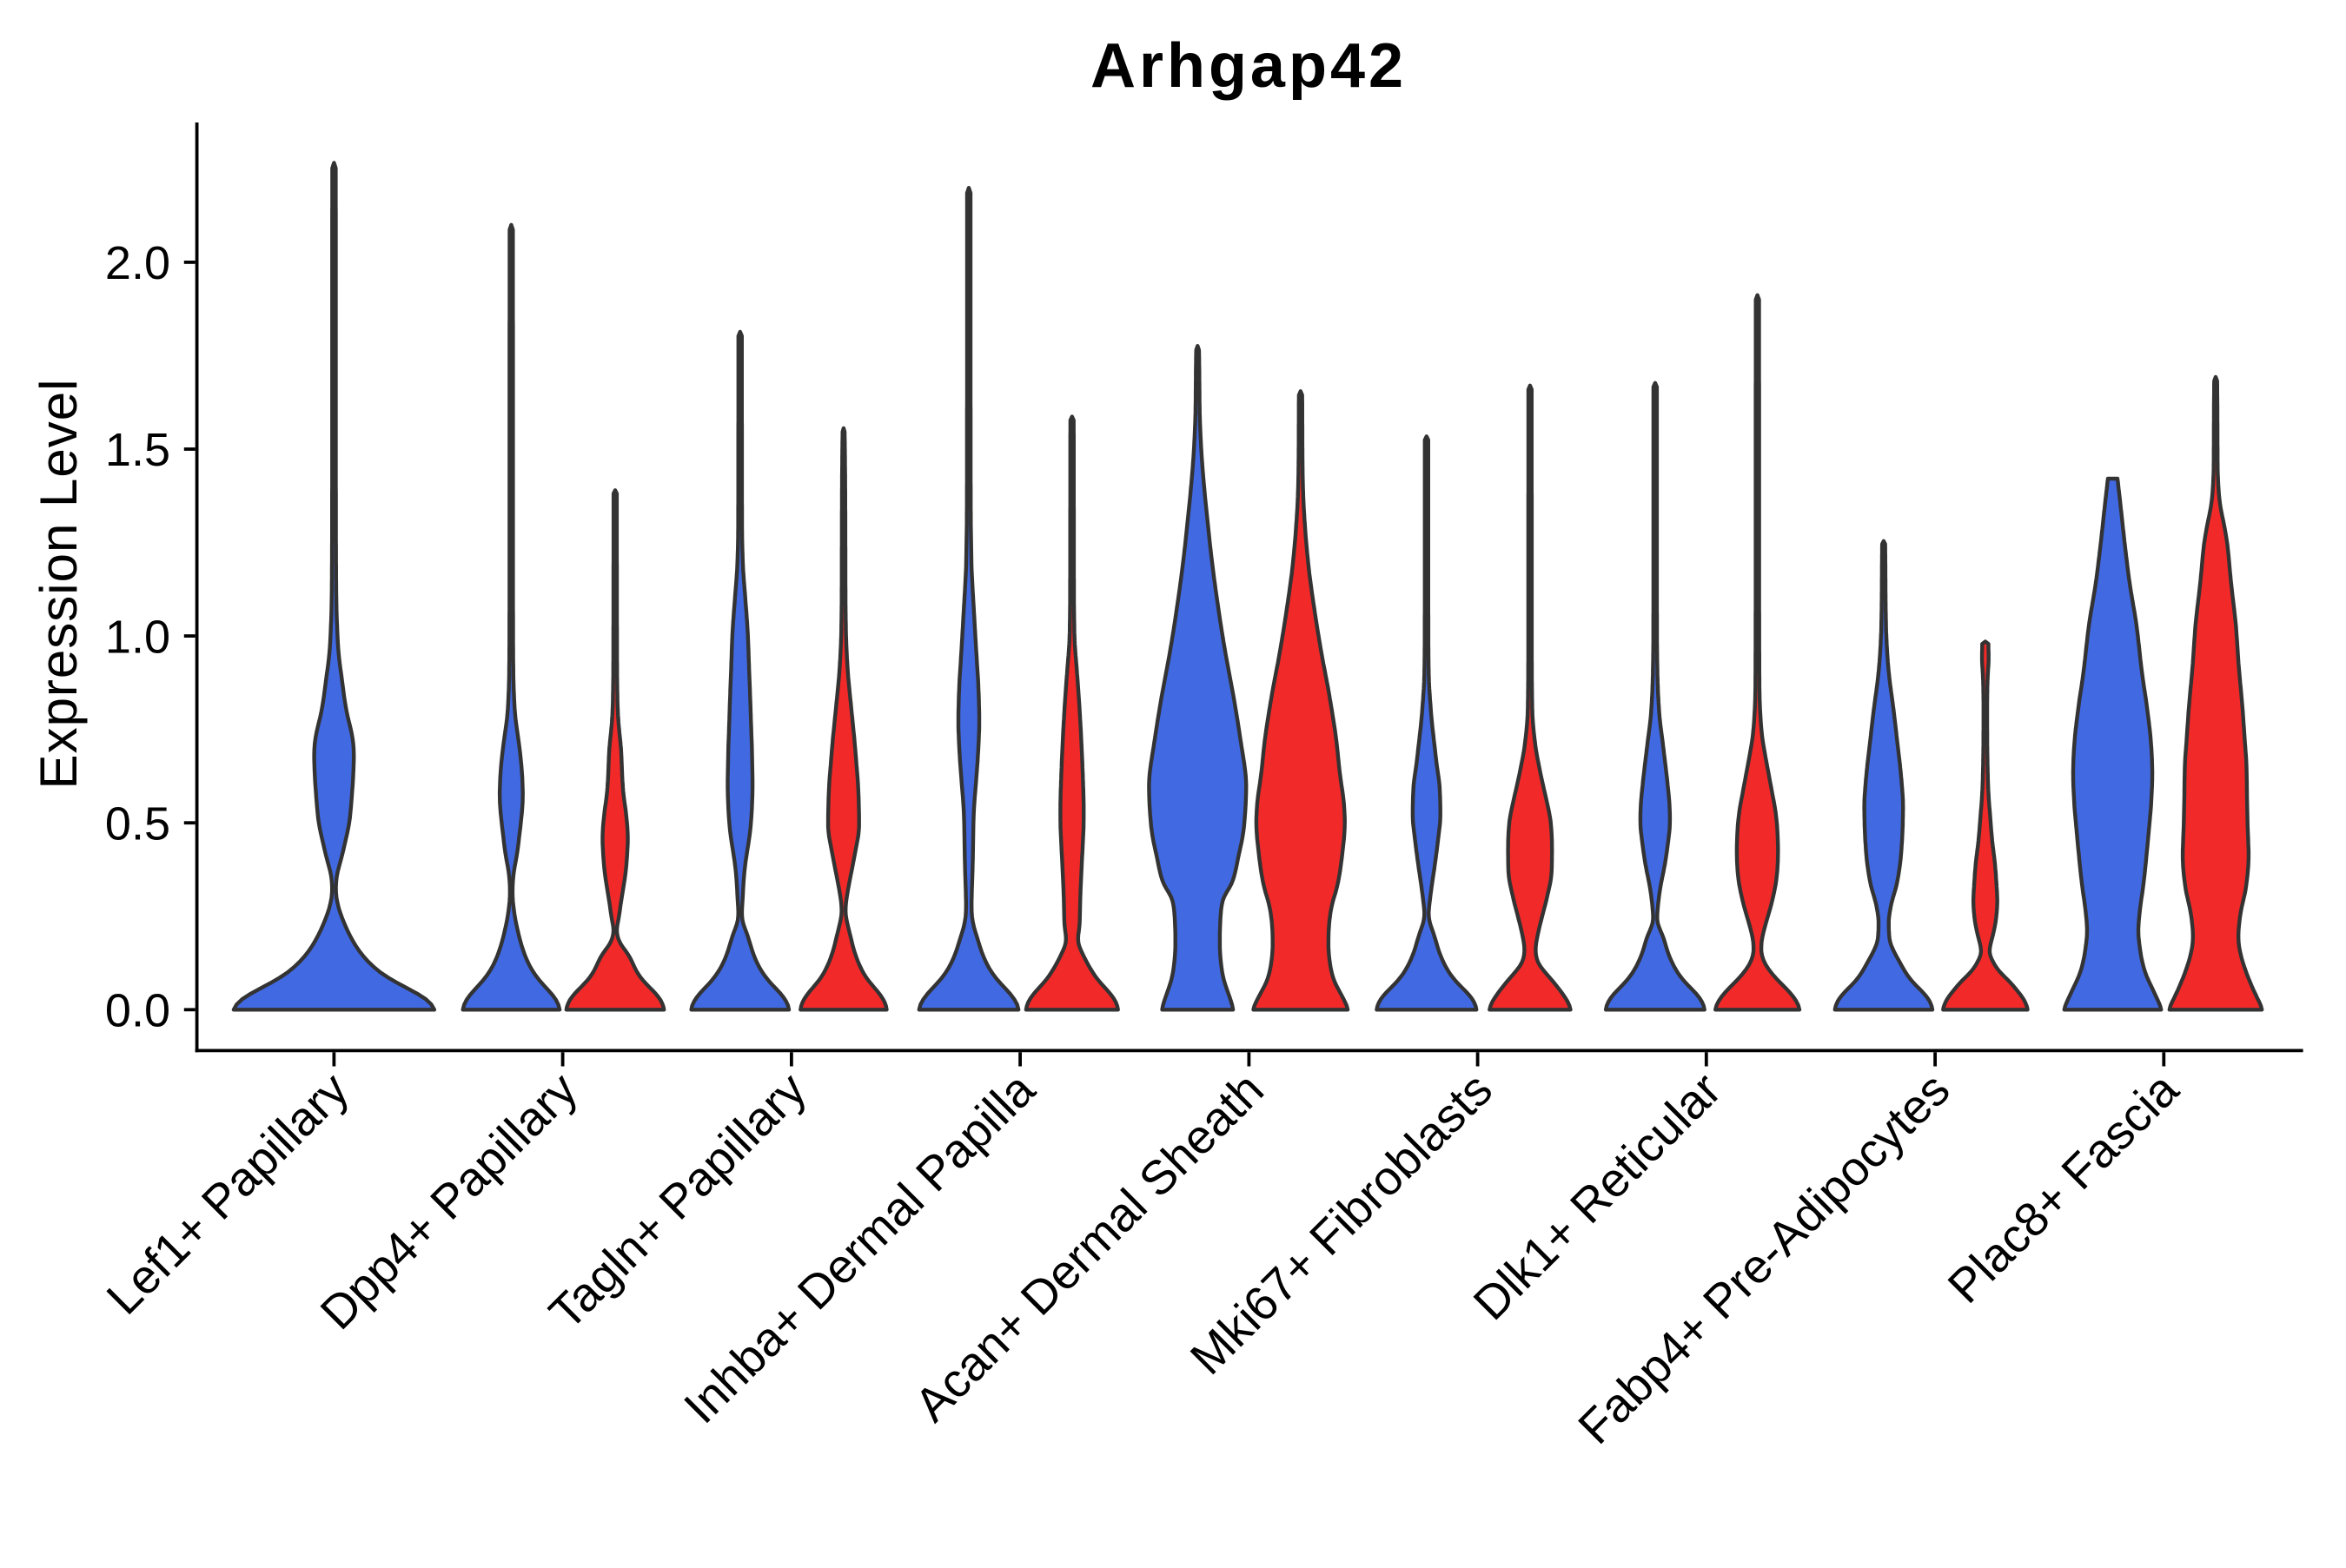  Describe the element at coordinates (59, 584) in the screenshot. I see `svg-text: Expression Level` at that location.